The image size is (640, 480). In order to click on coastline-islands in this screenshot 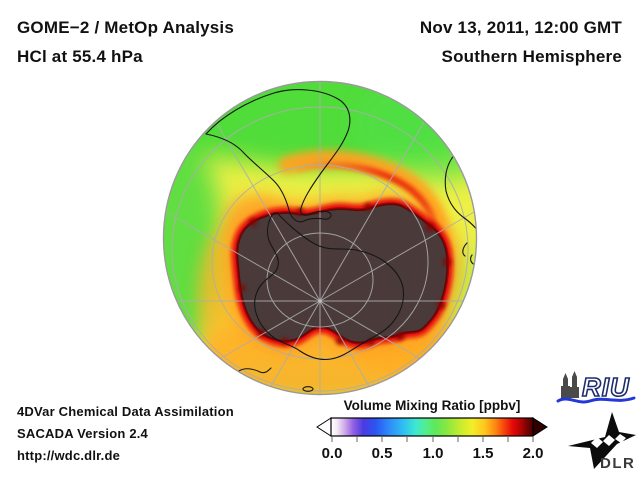, I will do `click(255, 370)`.